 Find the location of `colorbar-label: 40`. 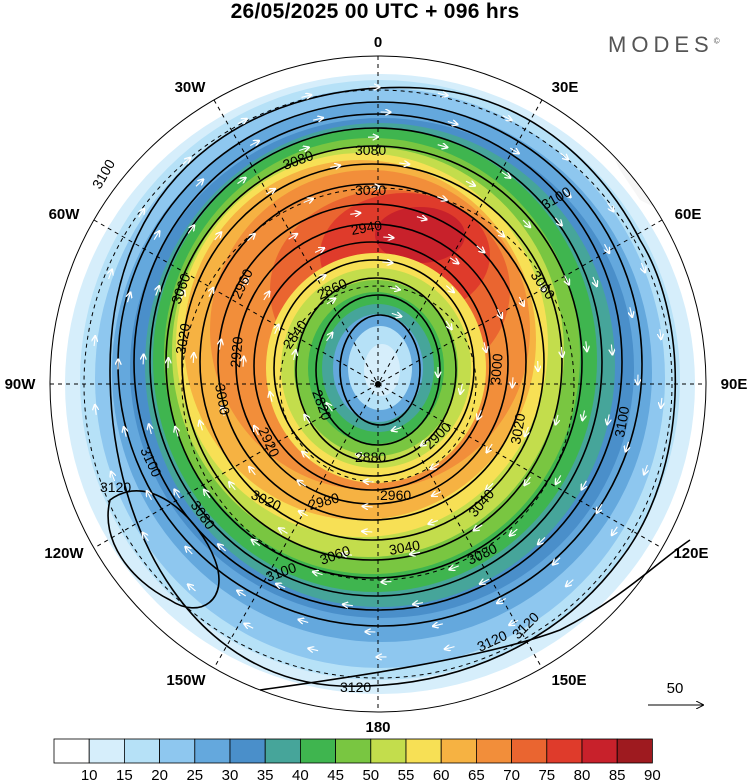

colorbar-label: 40 is located at coordinates (300, 774).